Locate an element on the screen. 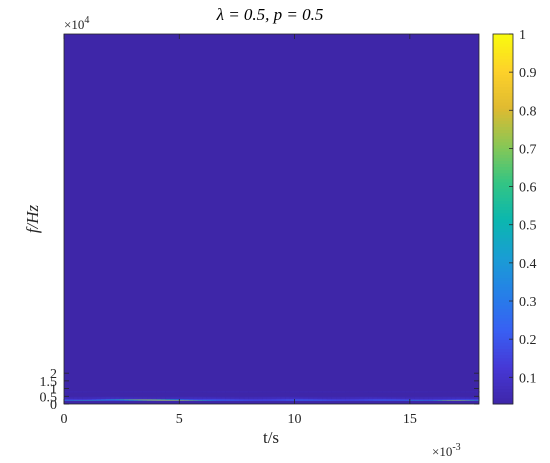 The width and height of the screenshot is (550, 463). y-tick-label: 0 is located at coordinates (53, 405).